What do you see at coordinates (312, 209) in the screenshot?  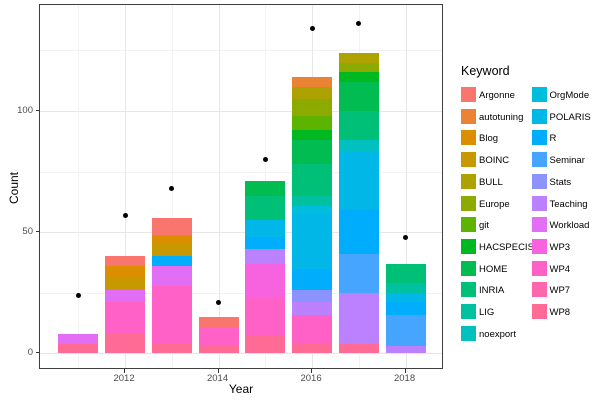 I see `bar-segment-2016-OrgMode` at bounding box center [312, 209].